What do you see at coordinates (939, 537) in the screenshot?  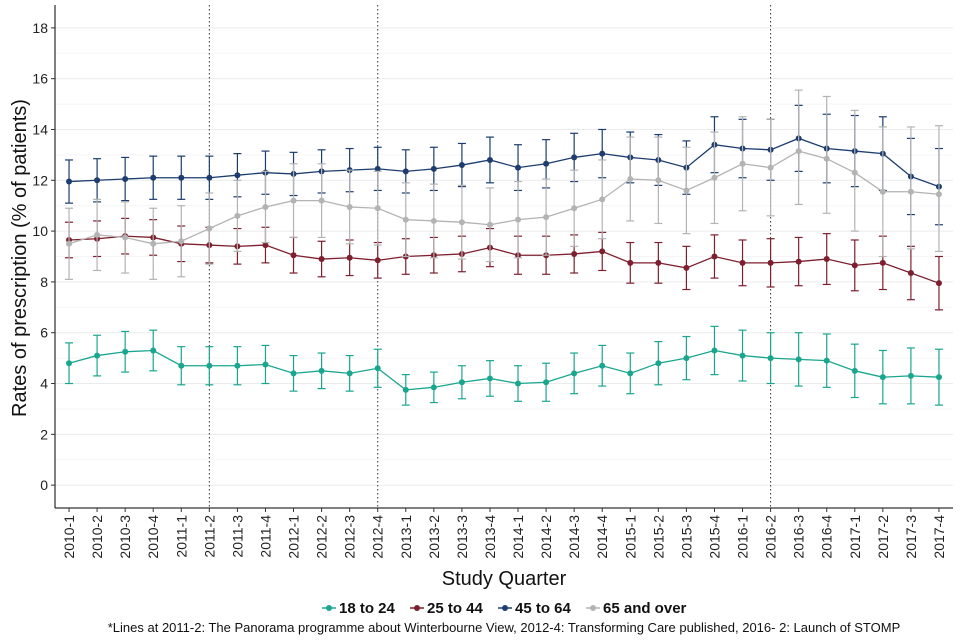 I see `x-tick-label: 2017-4` at bounding box center [939, 537].